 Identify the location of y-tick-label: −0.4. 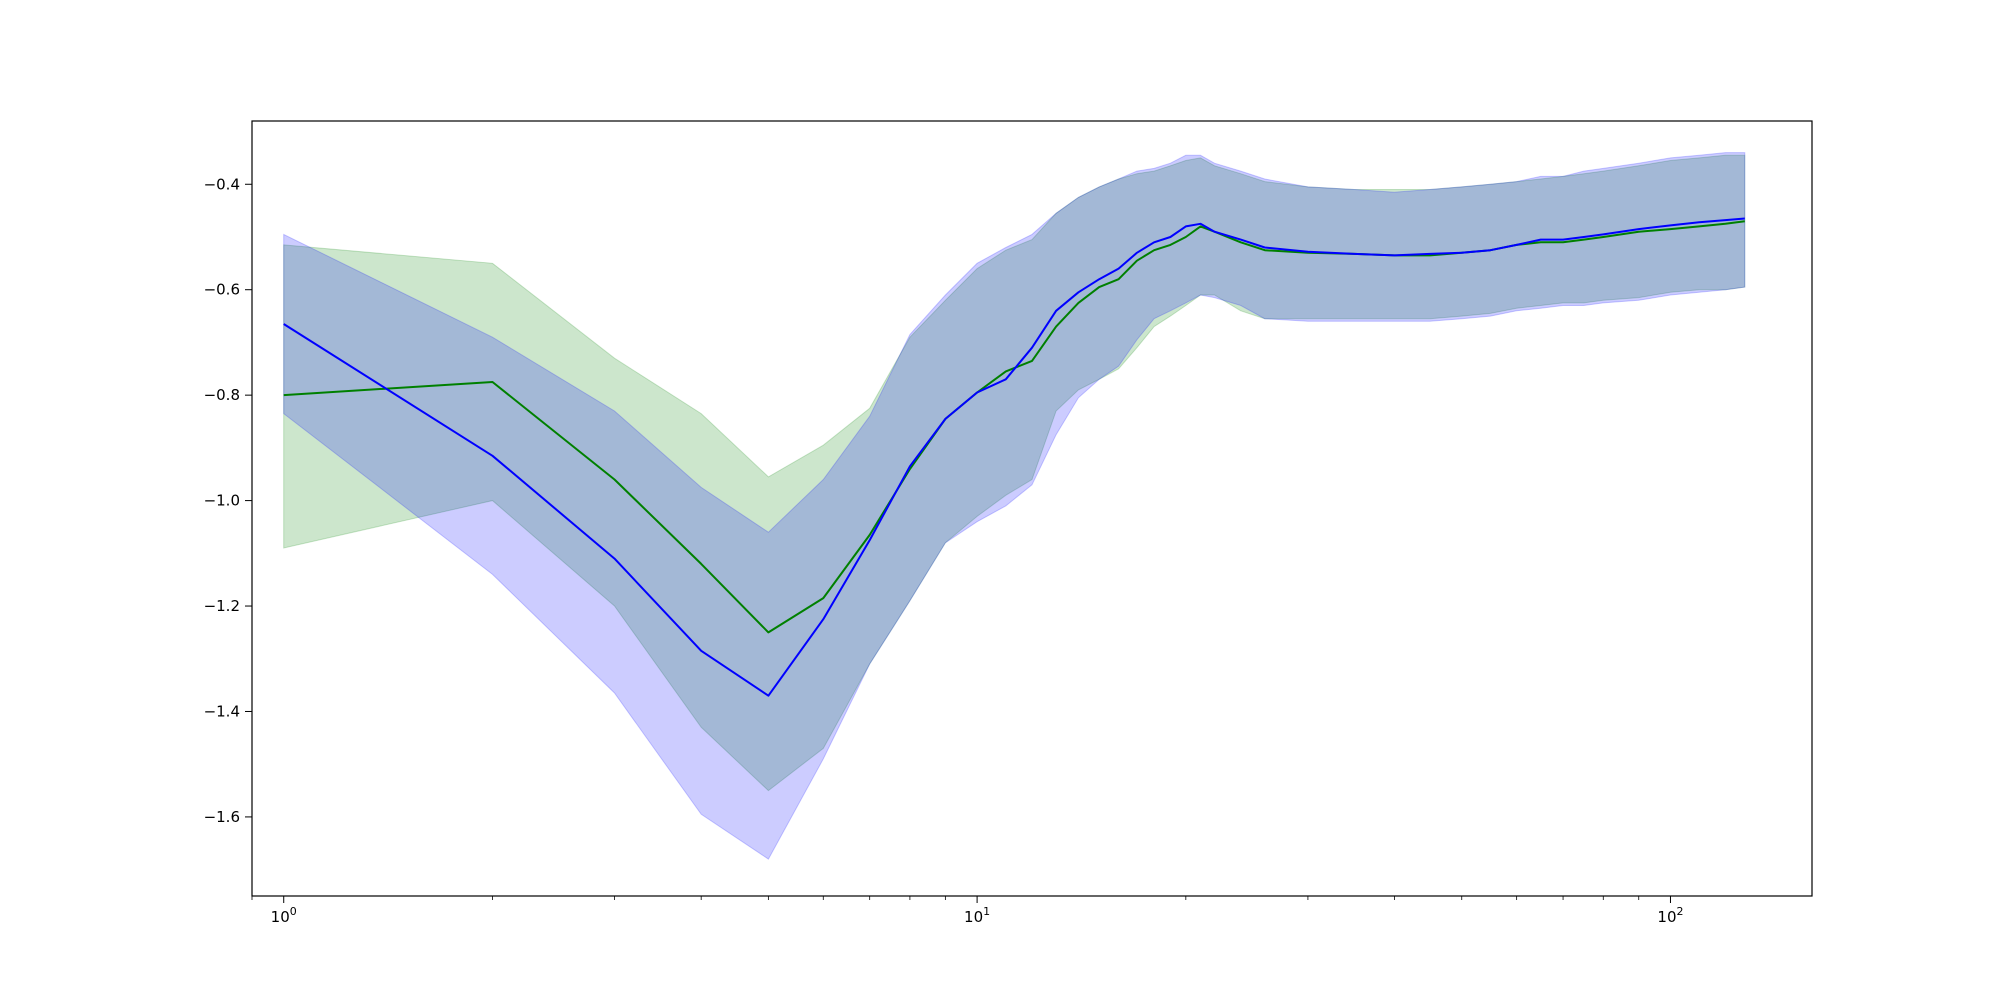
(222, 184).